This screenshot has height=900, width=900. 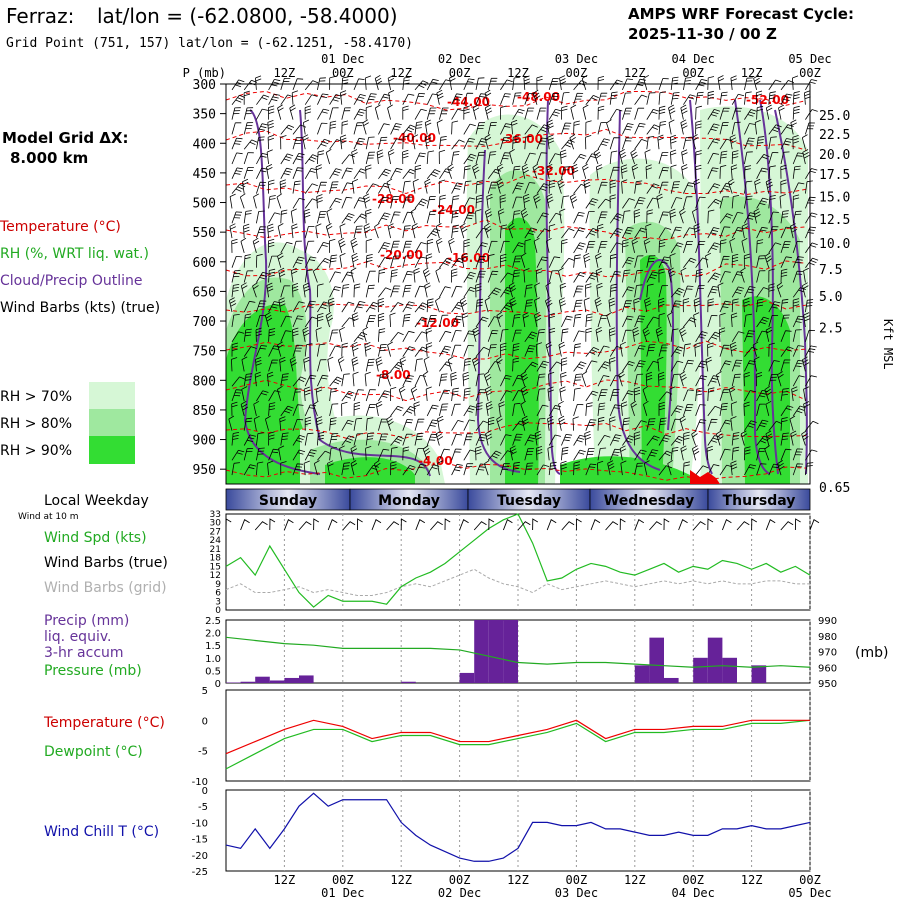 What do you see at coordinates (459, 893) in the screenshot?
I see `bottom-date-tick-label: 02 Dec` at bounding box center [459, 893].